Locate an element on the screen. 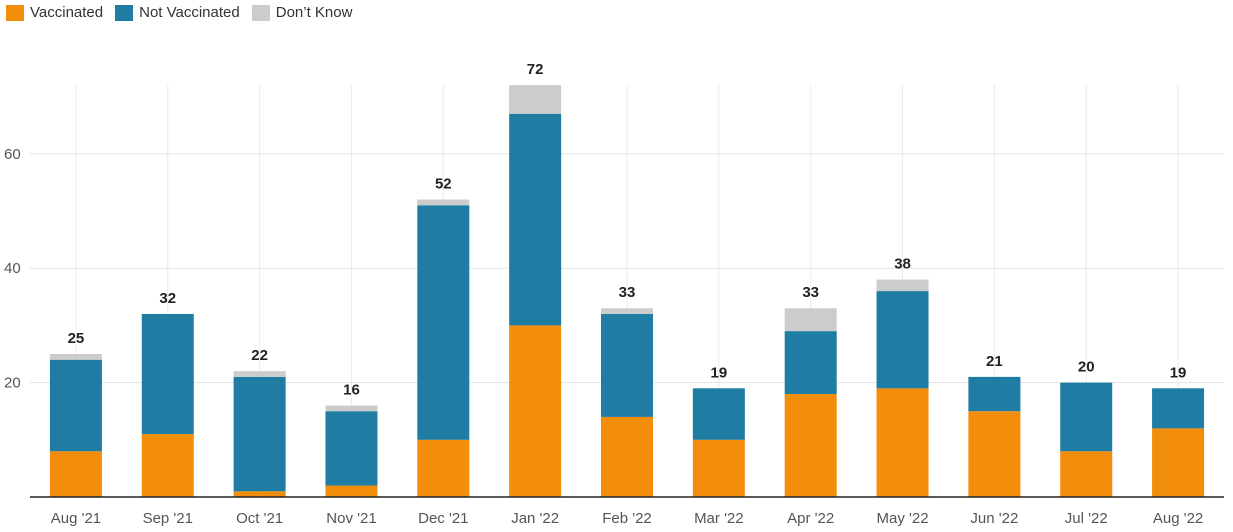 This screenshot has height=532, width=1233. legend-label-vaccinated: Vaccinated is located at coordinates (67, 12).